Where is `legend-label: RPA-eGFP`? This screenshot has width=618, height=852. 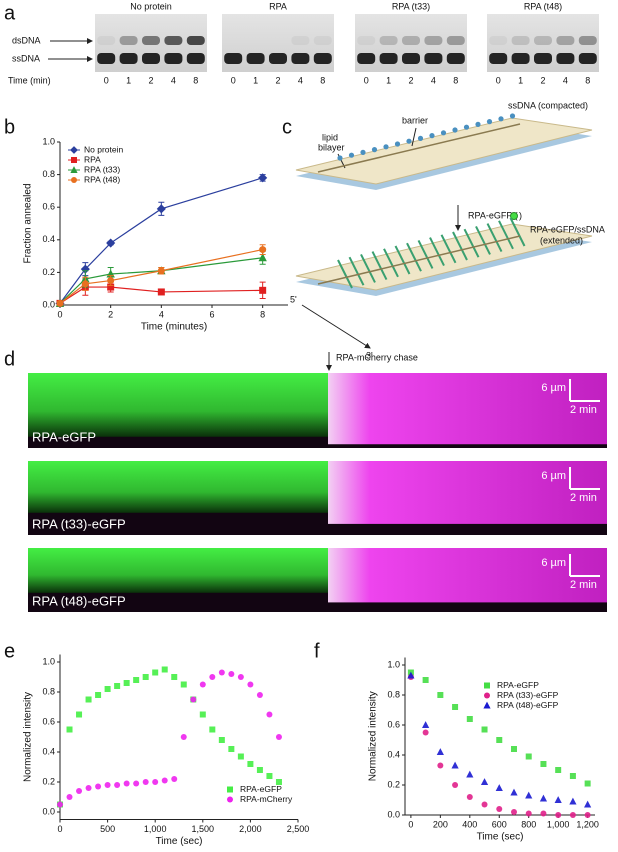
legend-label: RPA-eGFP is located at coordinates (518, 685).